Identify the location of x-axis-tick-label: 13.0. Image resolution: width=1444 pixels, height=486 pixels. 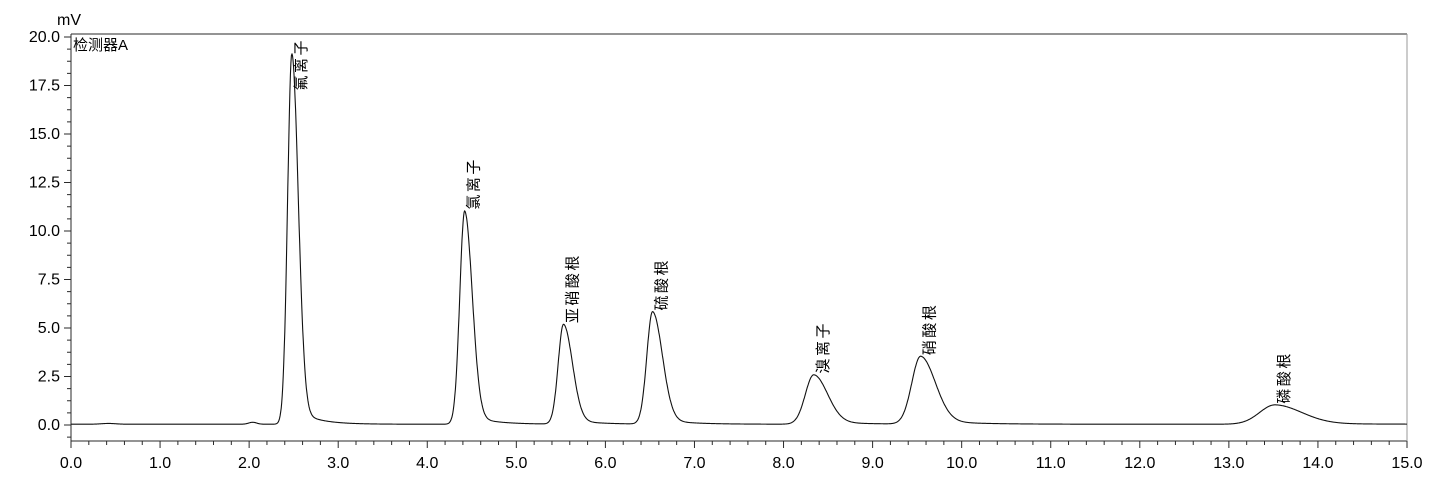
(1228, 463).